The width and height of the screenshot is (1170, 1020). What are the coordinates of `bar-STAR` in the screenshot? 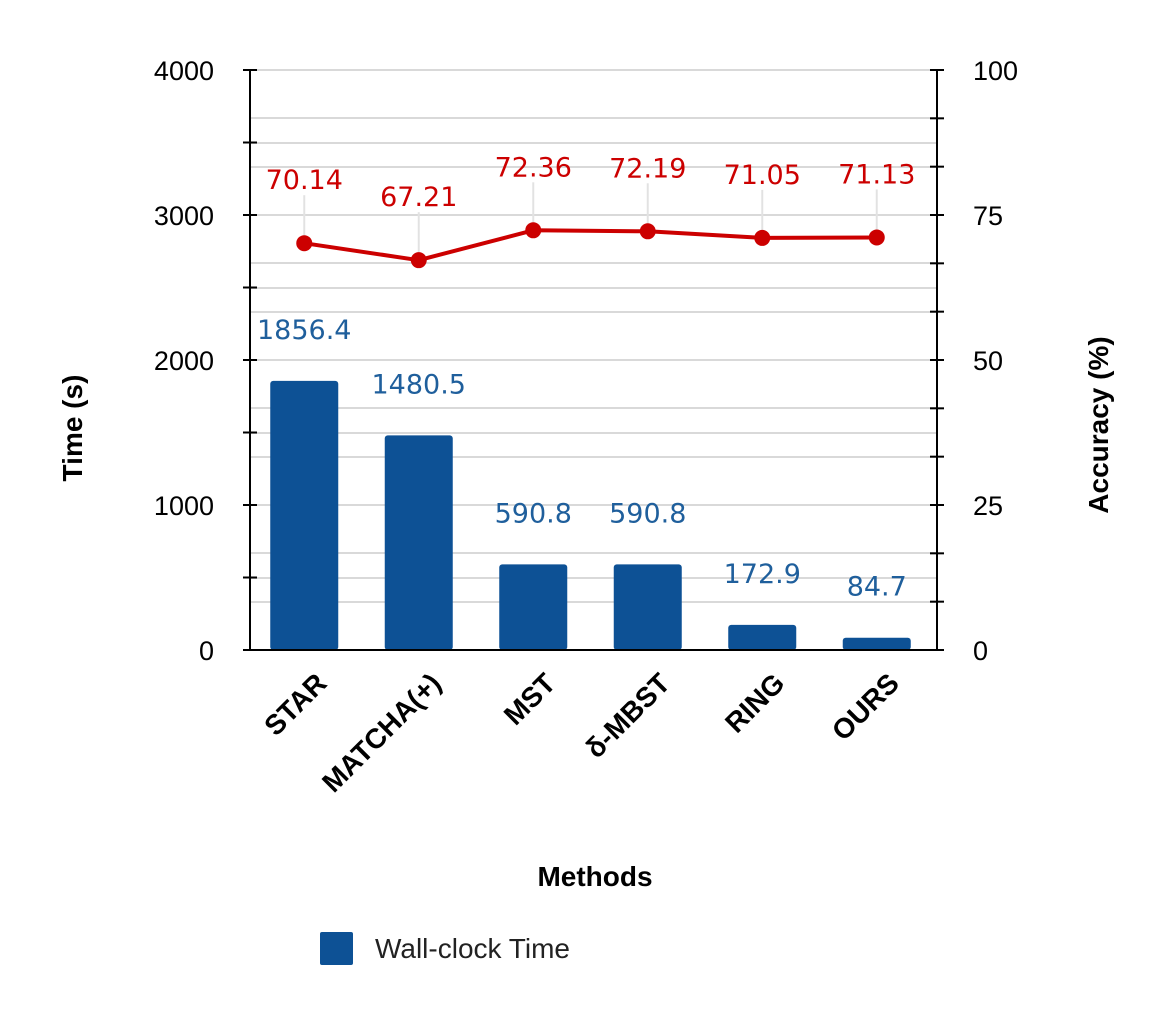 It's located at (304, 515).